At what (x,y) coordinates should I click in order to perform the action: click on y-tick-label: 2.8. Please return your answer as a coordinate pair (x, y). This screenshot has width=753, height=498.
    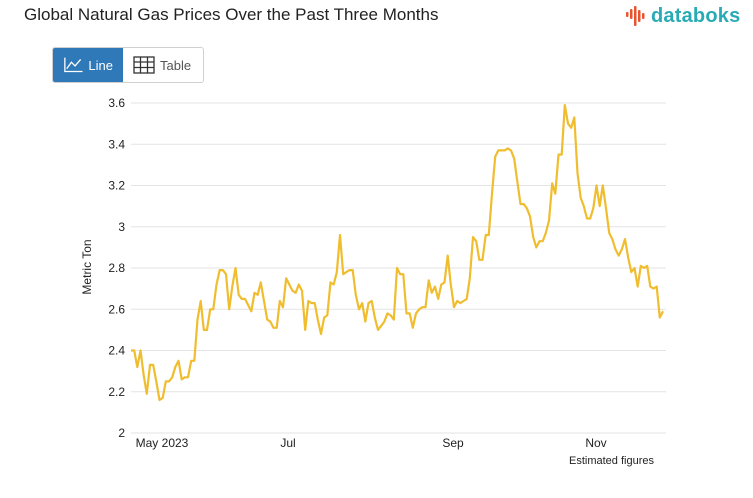
    Looking at the image, I should click on (116, 268).